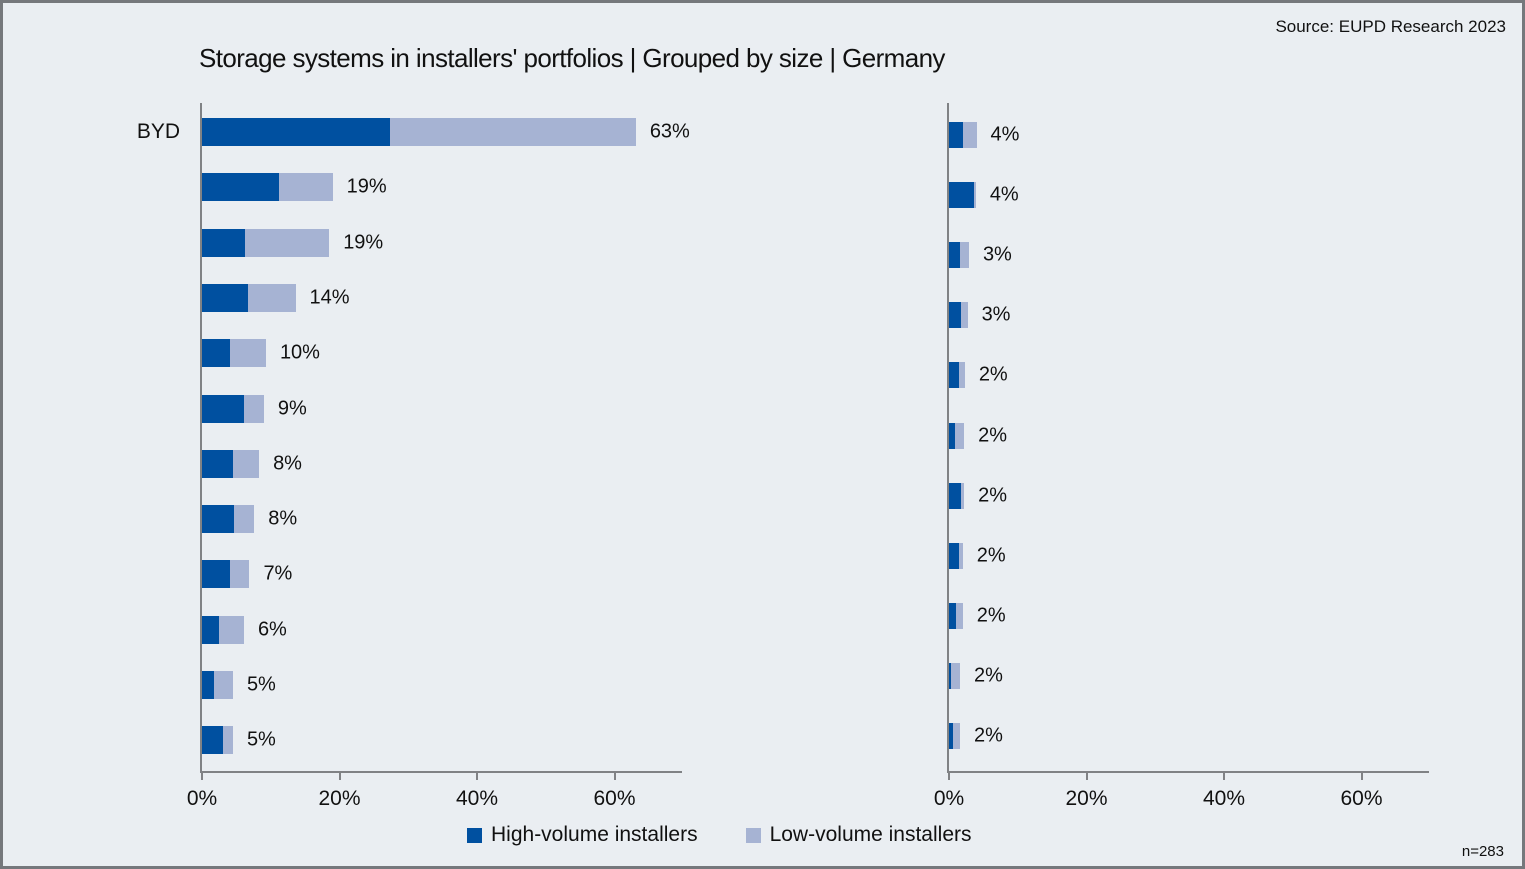  What do you see at coordinates (272, 629) in the screenshot?
I see `value-label: 6%` at bounding box center [272, 629].